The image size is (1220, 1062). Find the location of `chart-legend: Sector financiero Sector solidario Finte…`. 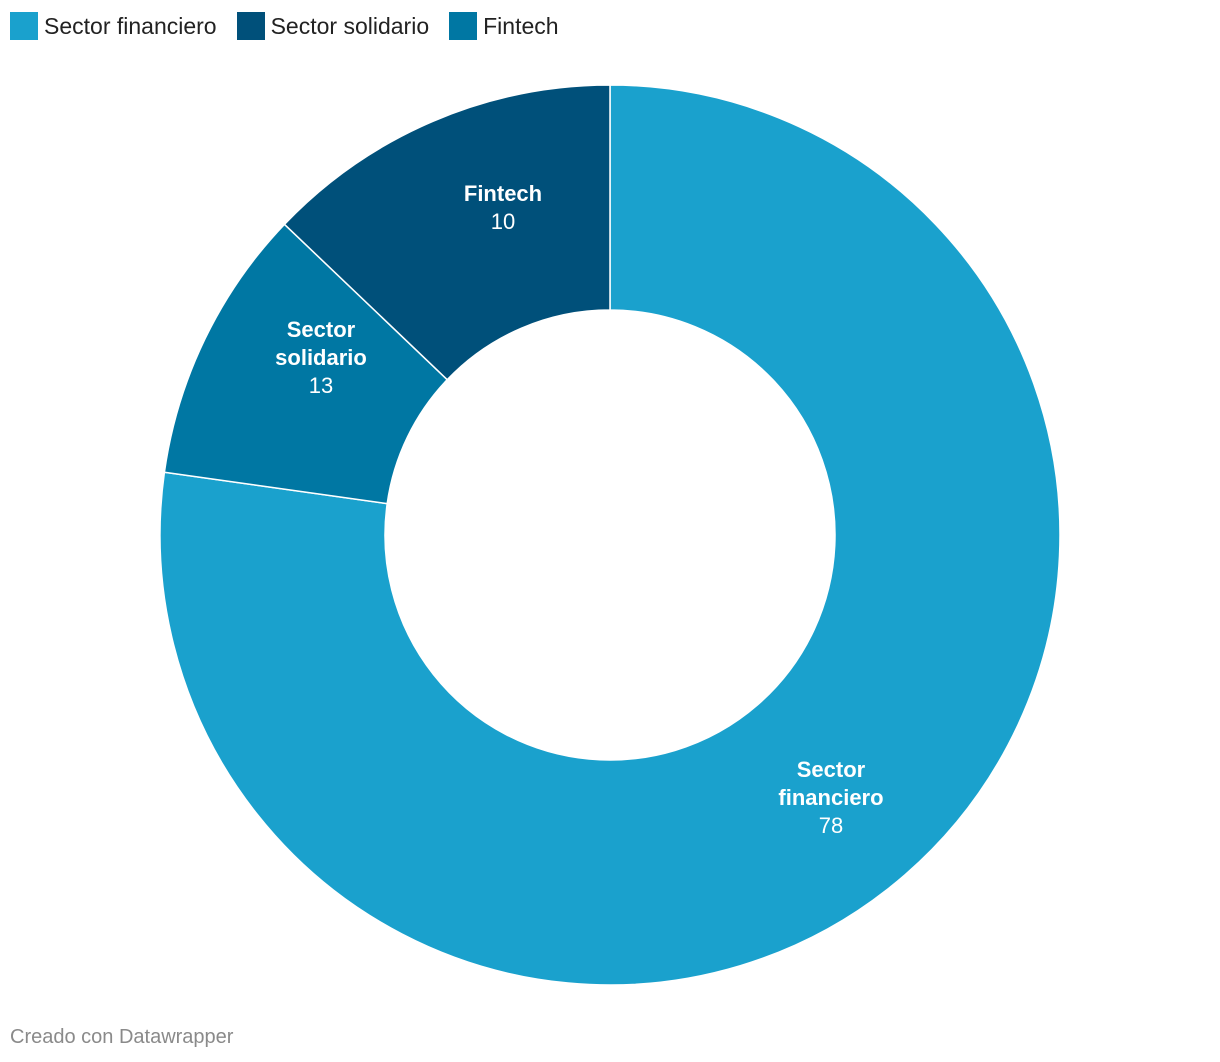

chart-legend: Sector financiero Sector solidario Finte… is located at coordinates (294, 26).